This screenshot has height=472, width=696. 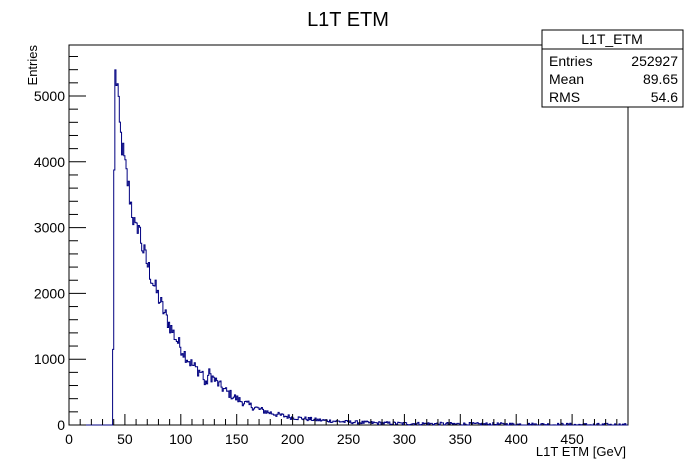 I want to click on x-tick-label: 400, so click(x=517, y=439).